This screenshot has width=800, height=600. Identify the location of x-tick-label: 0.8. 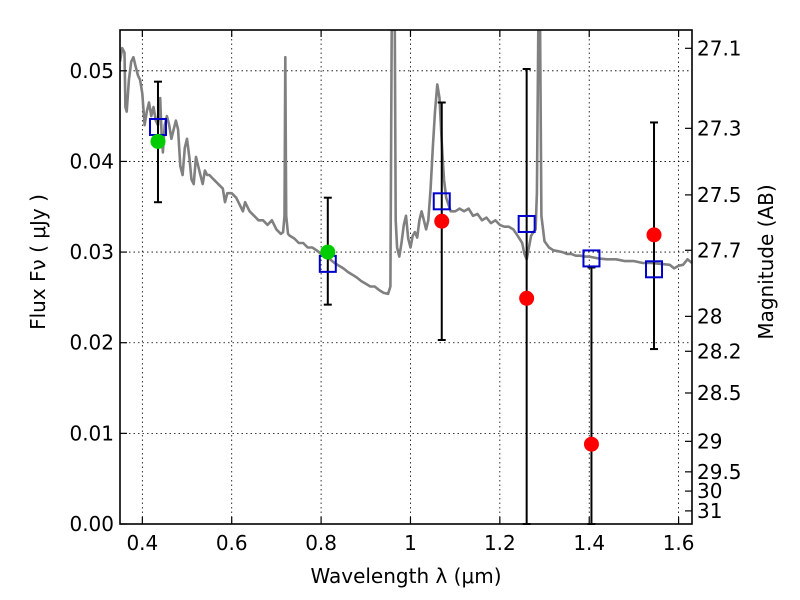
(321, 543).